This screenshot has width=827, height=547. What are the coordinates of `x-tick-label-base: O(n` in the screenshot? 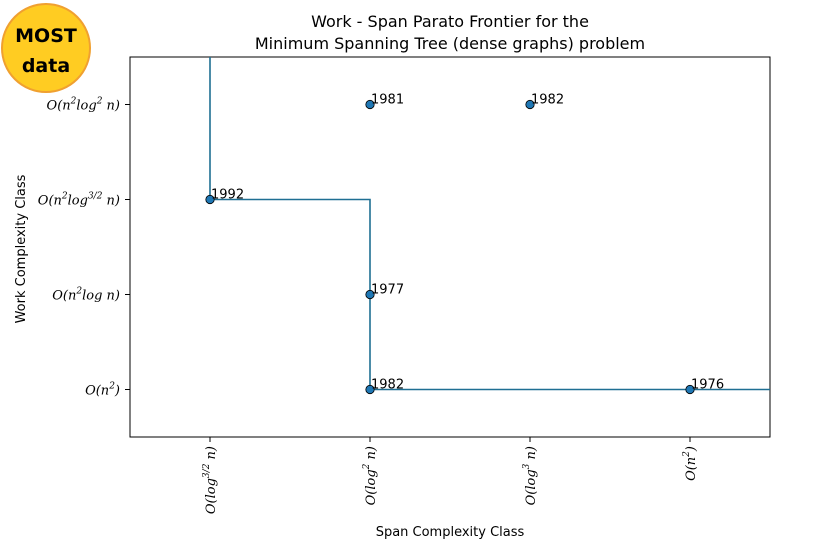 It's located at (691, 469).